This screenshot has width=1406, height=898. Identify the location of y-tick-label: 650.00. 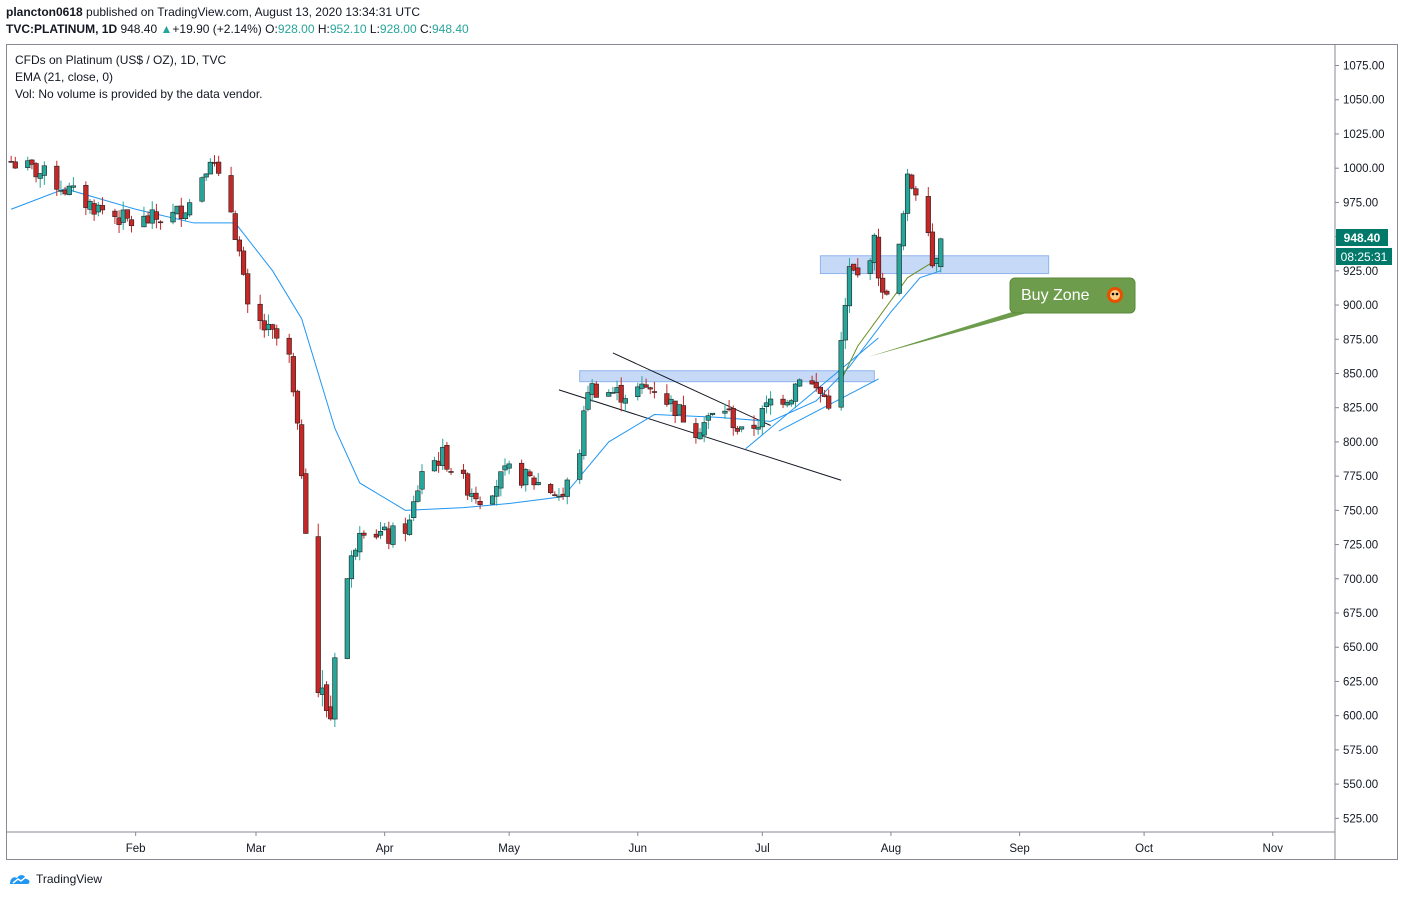
(1360, 648).